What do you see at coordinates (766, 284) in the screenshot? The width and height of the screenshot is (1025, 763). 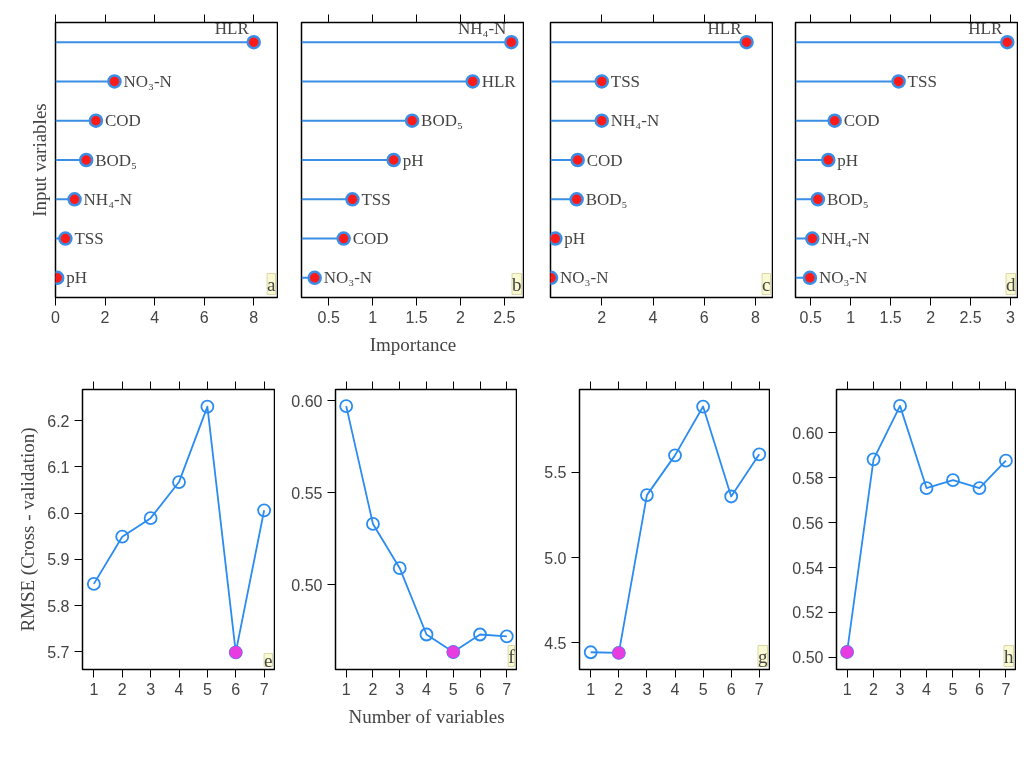 I see `annotation: c` at bounding box center [766, 284].